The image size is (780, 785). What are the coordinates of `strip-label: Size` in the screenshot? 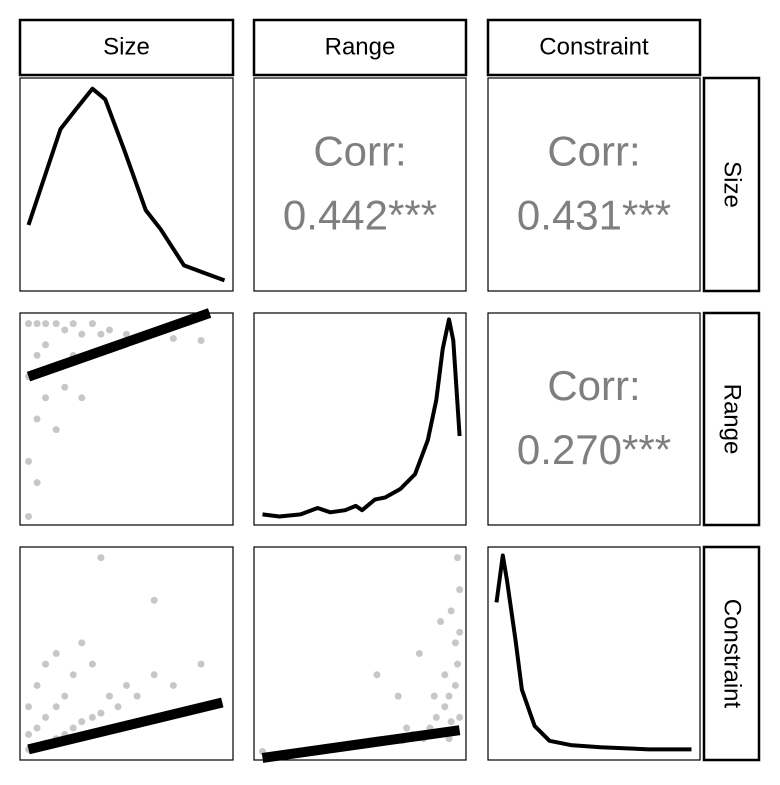 It's located at (732, 184).